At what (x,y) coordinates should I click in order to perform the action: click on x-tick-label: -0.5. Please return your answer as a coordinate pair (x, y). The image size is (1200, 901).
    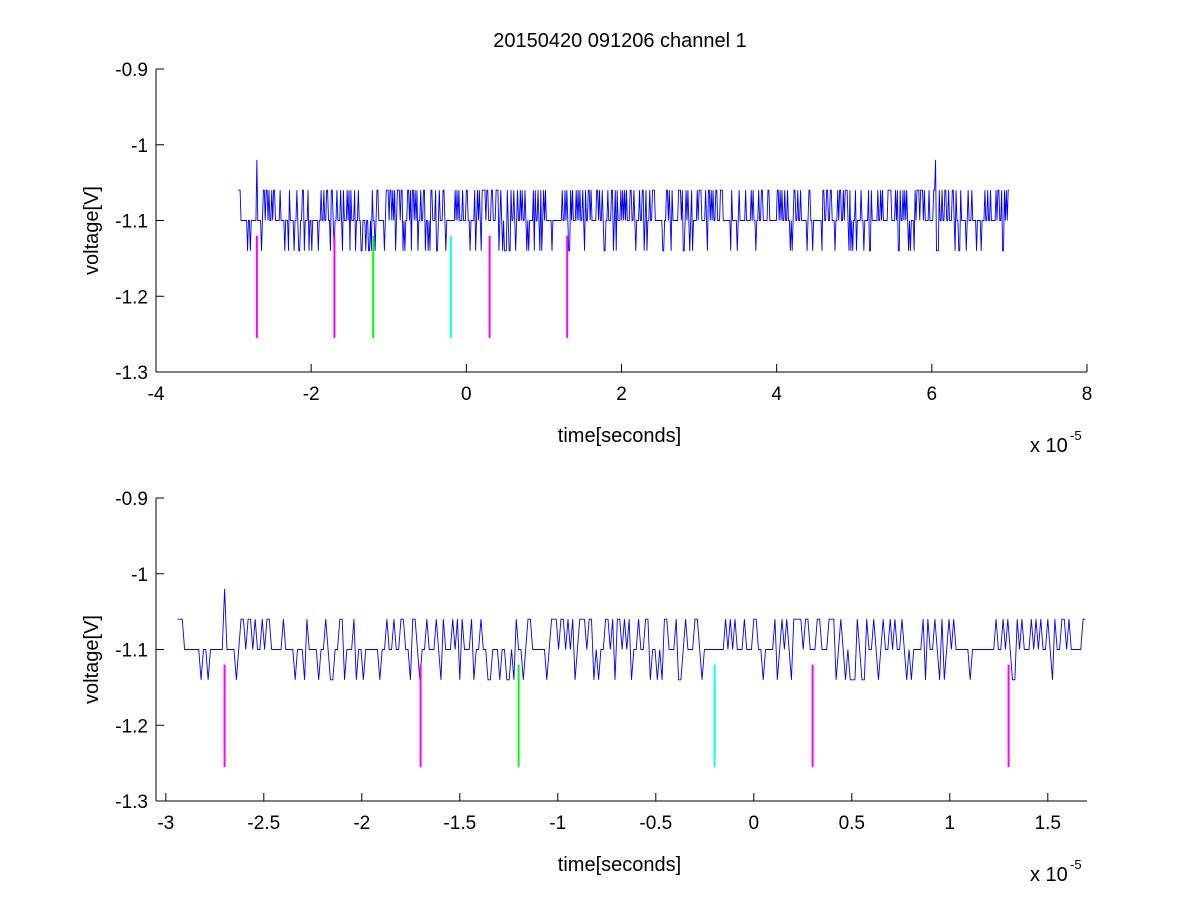
    Looking at the image, I should click on (655, 823).